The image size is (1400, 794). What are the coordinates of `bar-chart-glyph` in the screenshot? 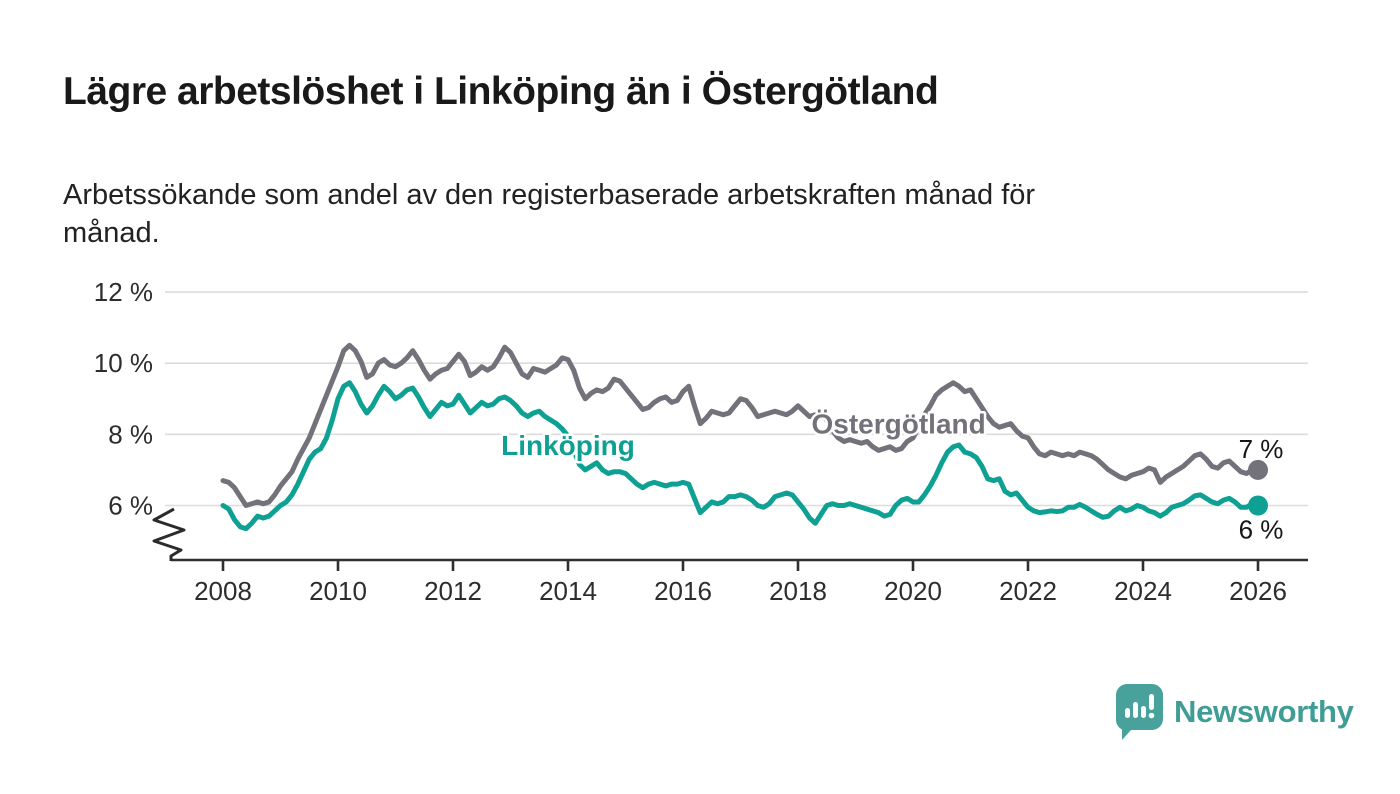 It's located at (1140, 706).